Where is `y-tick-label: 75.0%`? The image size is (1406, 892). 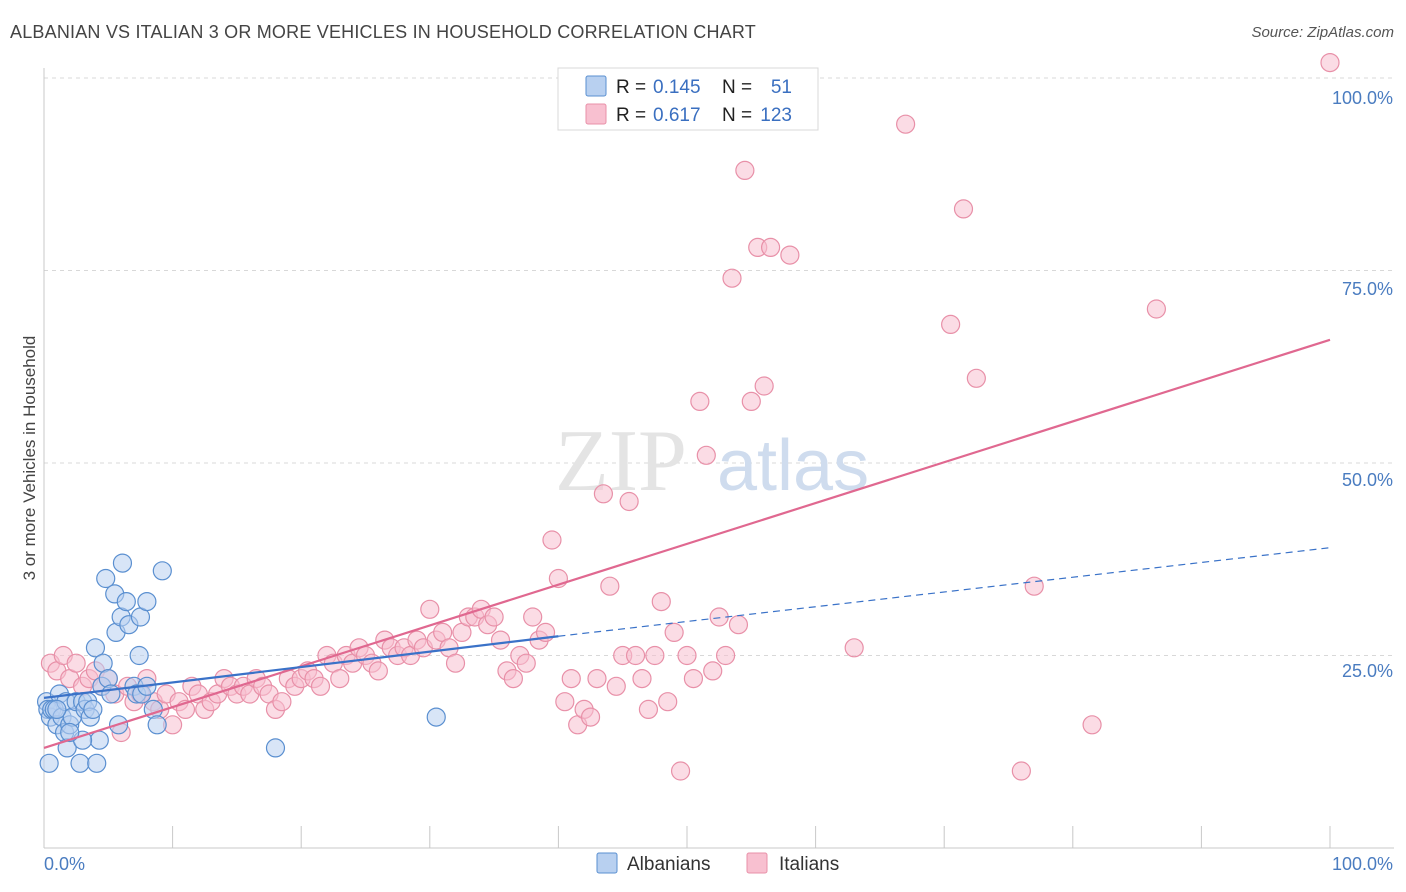
y-tick-label: 75.0% is located at coordinates (1367, 289).